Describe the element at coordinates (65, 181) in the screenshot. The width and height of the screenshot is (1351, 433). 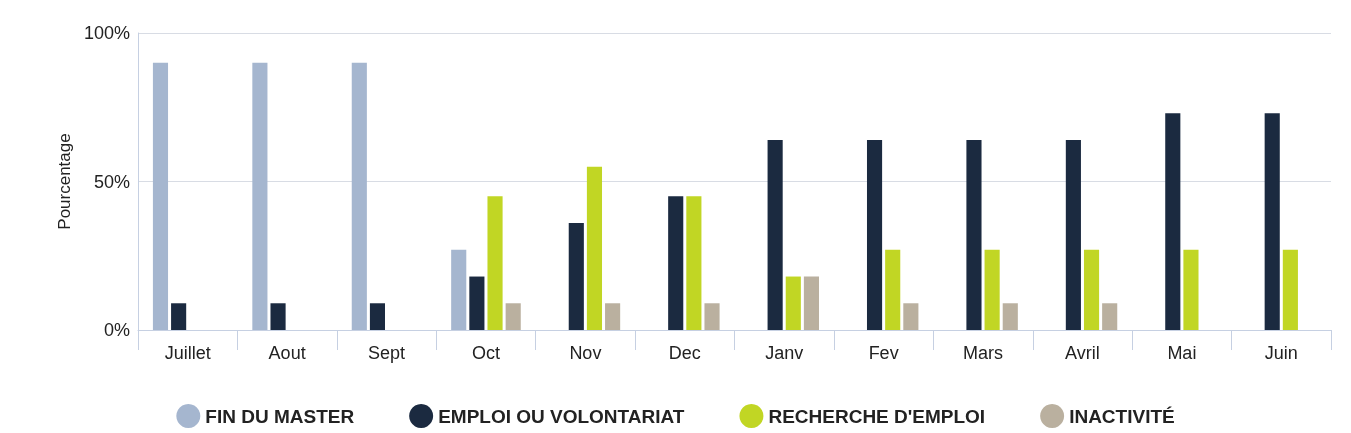
I see `y-axis-title: Pourcentage` at that location.